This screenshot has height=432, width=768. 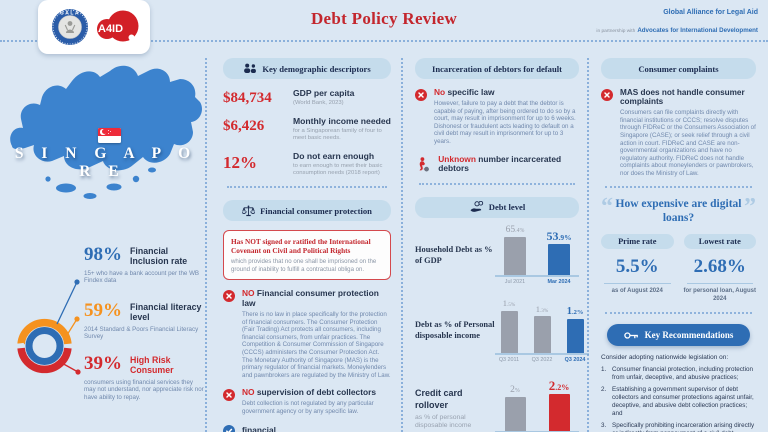 What do you see at coordinates (69, 14) in the screenshot?
I see `gala-logo-text: GALA` at bounding box center [69, 14].